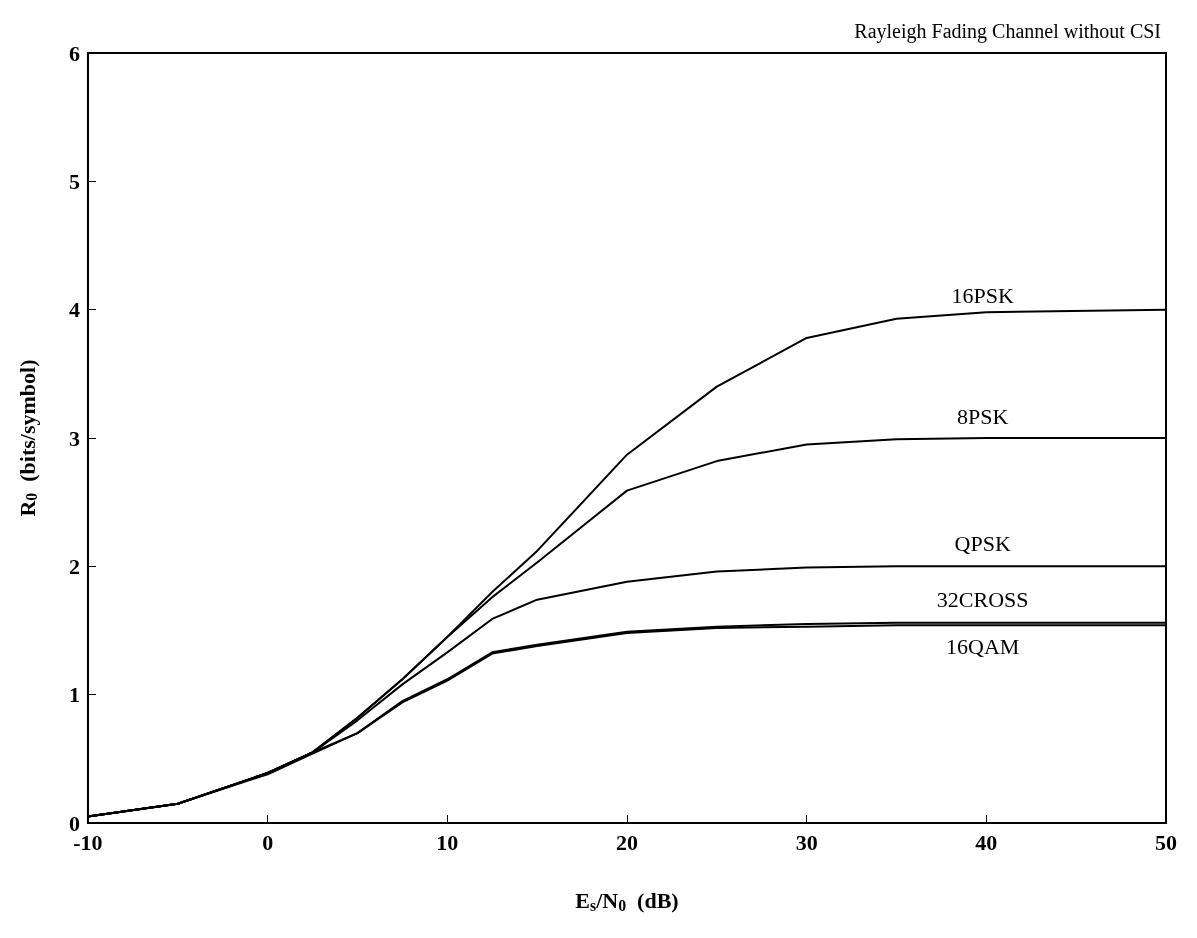 The height and width of the screenshot is (938, 1197). I want to click on x-tick-label: 10, so click(447, 842).